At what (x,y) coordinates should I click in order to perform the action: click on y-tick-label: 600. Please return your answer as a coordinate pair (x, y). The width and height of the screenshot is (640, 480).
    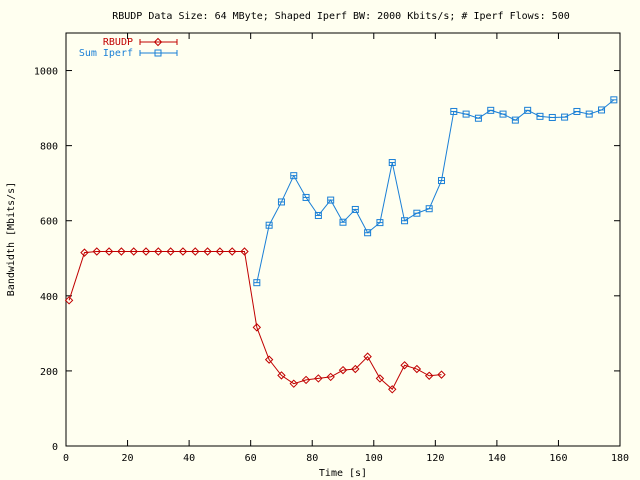
    Looking at the image, I should click on (49, 222).